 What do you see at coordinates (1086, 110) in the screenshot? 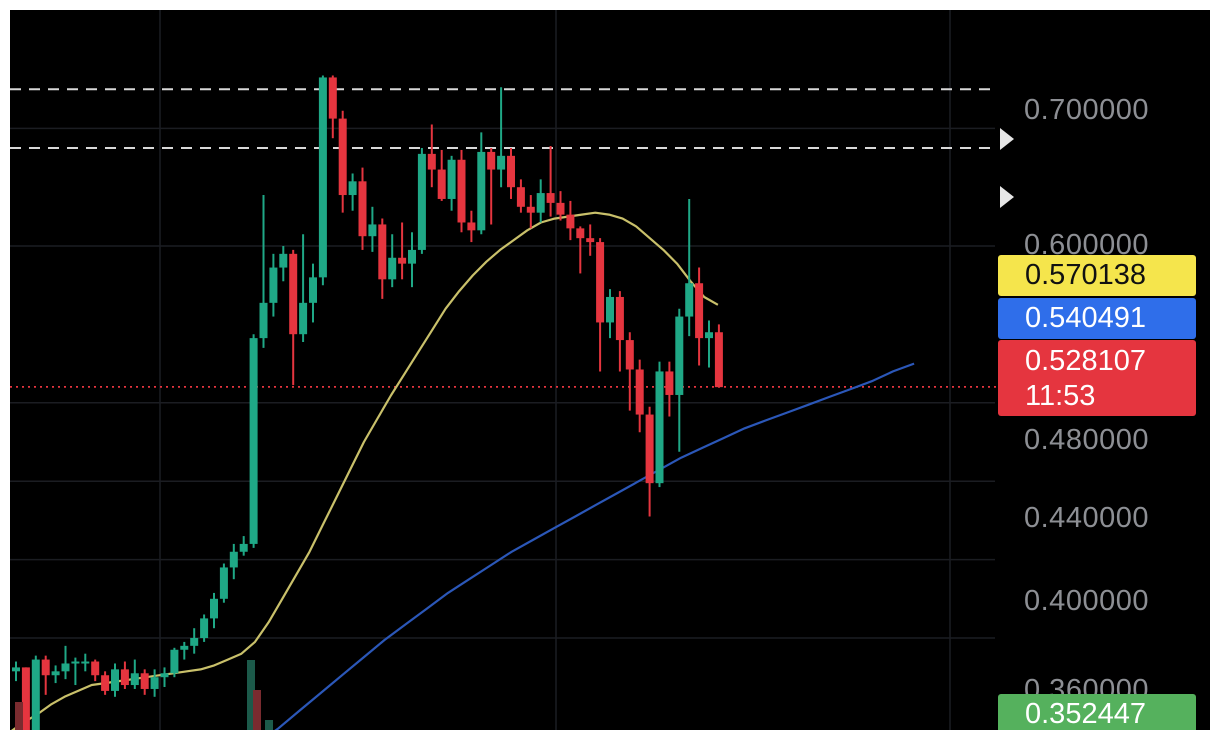
I see `y-tick-label: 0.700000` at bounding box center [1086, 110].